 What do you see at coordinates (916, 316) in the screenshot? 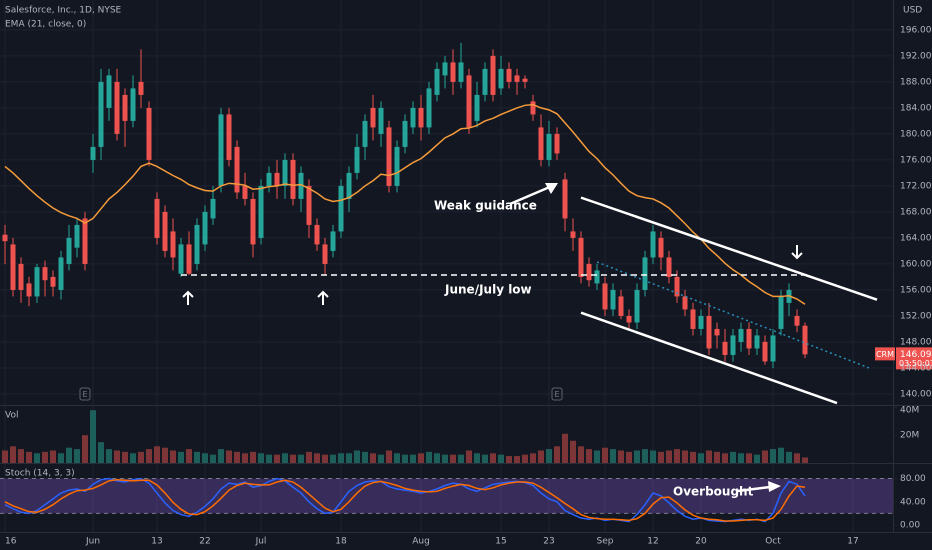
I see `y-tick-label: 152.00` at bounding box center [916, 316].